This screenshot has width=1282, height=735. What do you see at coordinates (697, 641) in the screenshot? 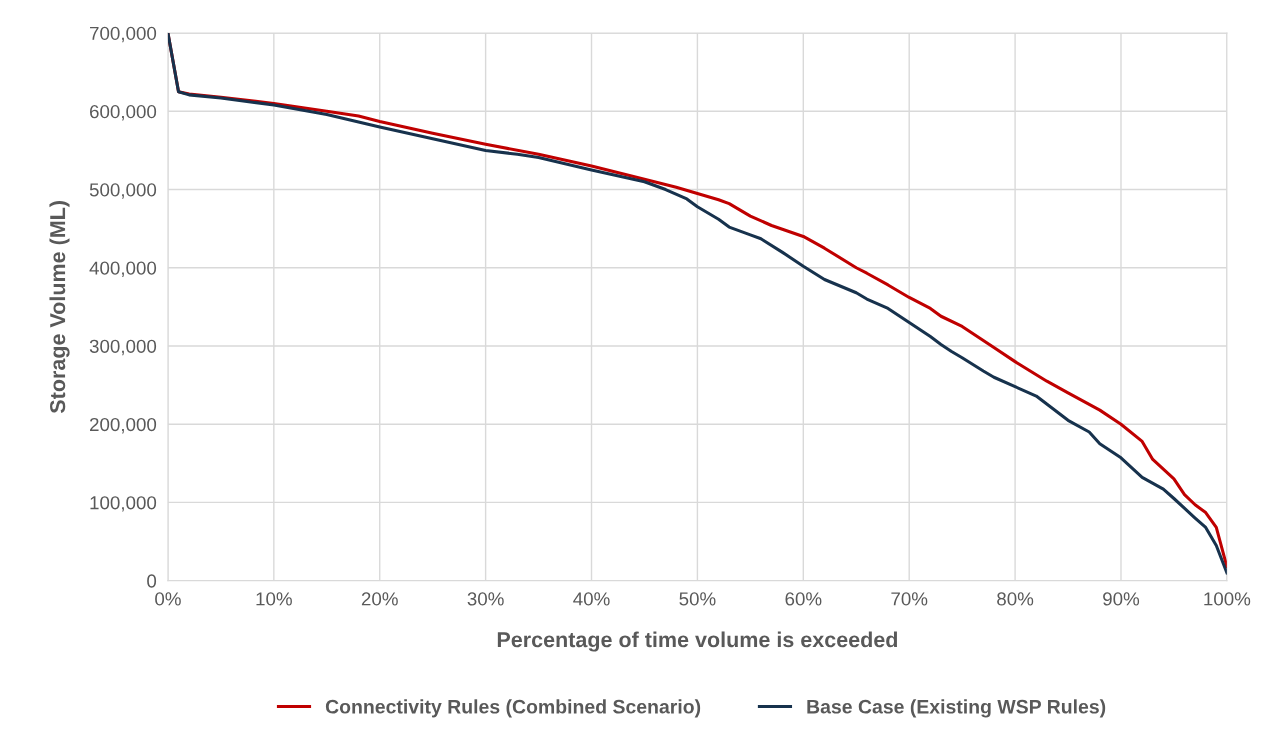
I see `x-axis-title: Percentage of time volume is exceeded` at bounding box center [697, 641].